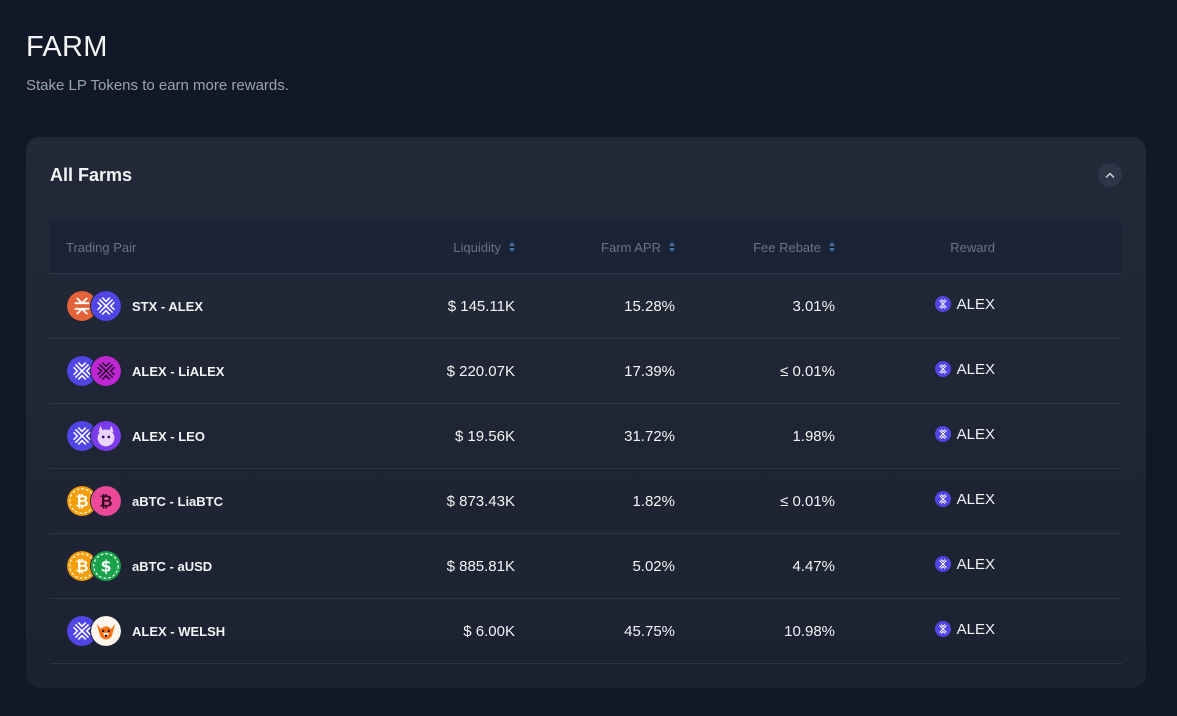 The height and width of the screenshot is (716, 1177). Describe the element at coordinates (586, 631) in the screenshot. I see `table-row: ALEX - WELSH $ 6.00K 45.75% 10.98% ALEX` at that location.